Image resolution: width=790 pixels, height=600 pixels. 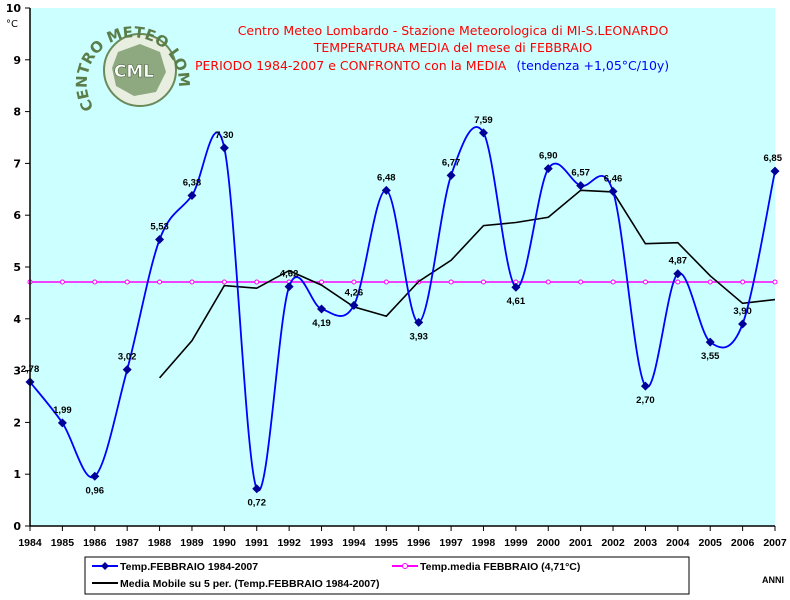 What do you see at coordinates (386, 177) in the screenshot?
I see `data-label: 6,48` at bounding box center [386, 177].